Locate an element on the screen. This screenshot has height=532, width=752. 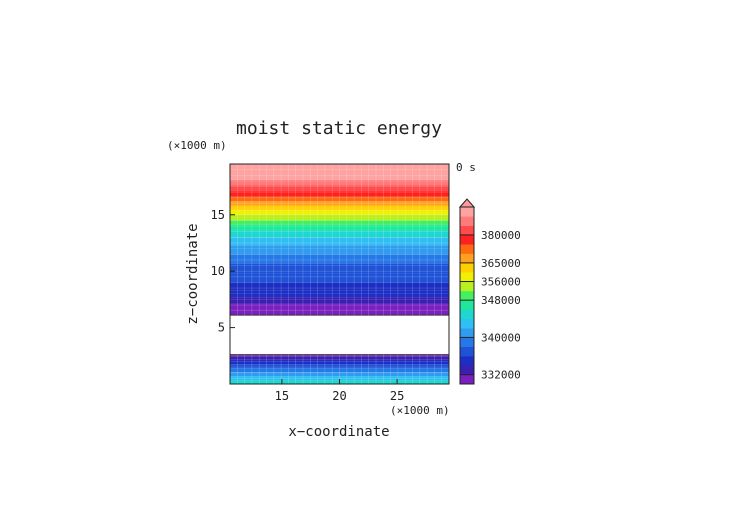
y-tick-label: 5 is located at coordinates (221, 328).